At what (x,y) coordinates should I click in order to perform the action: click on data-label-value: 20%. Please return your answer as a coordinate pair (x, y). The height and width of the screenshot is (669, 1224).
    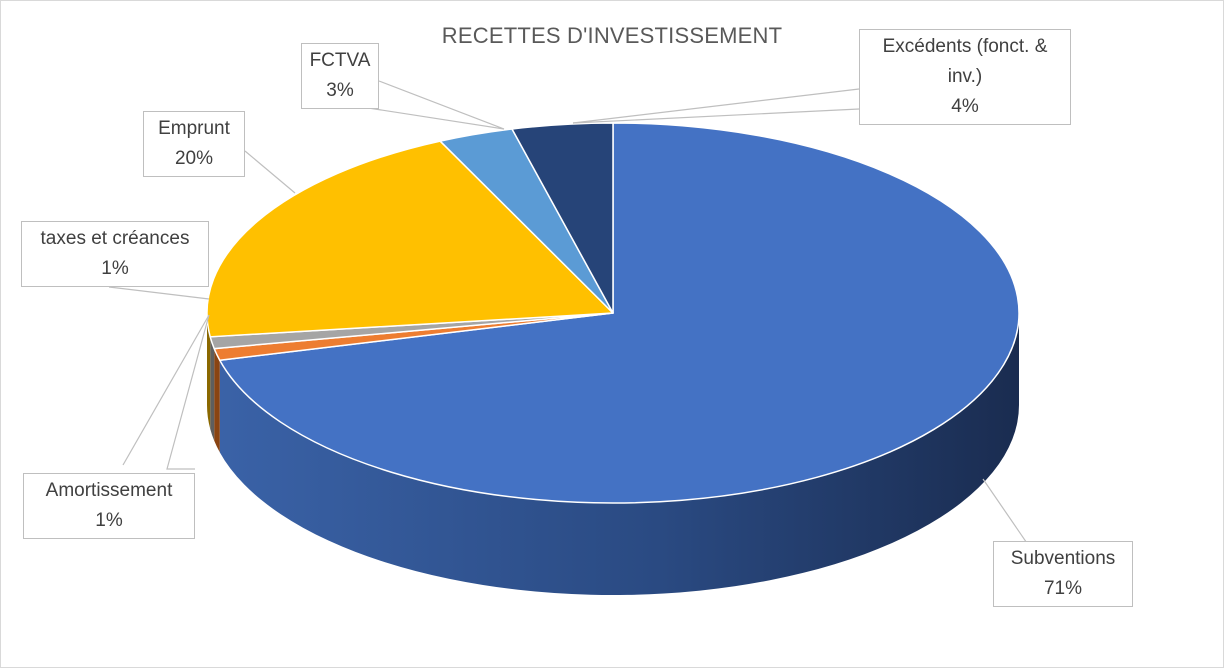
    Looking at the image, I should click on (194, 158).